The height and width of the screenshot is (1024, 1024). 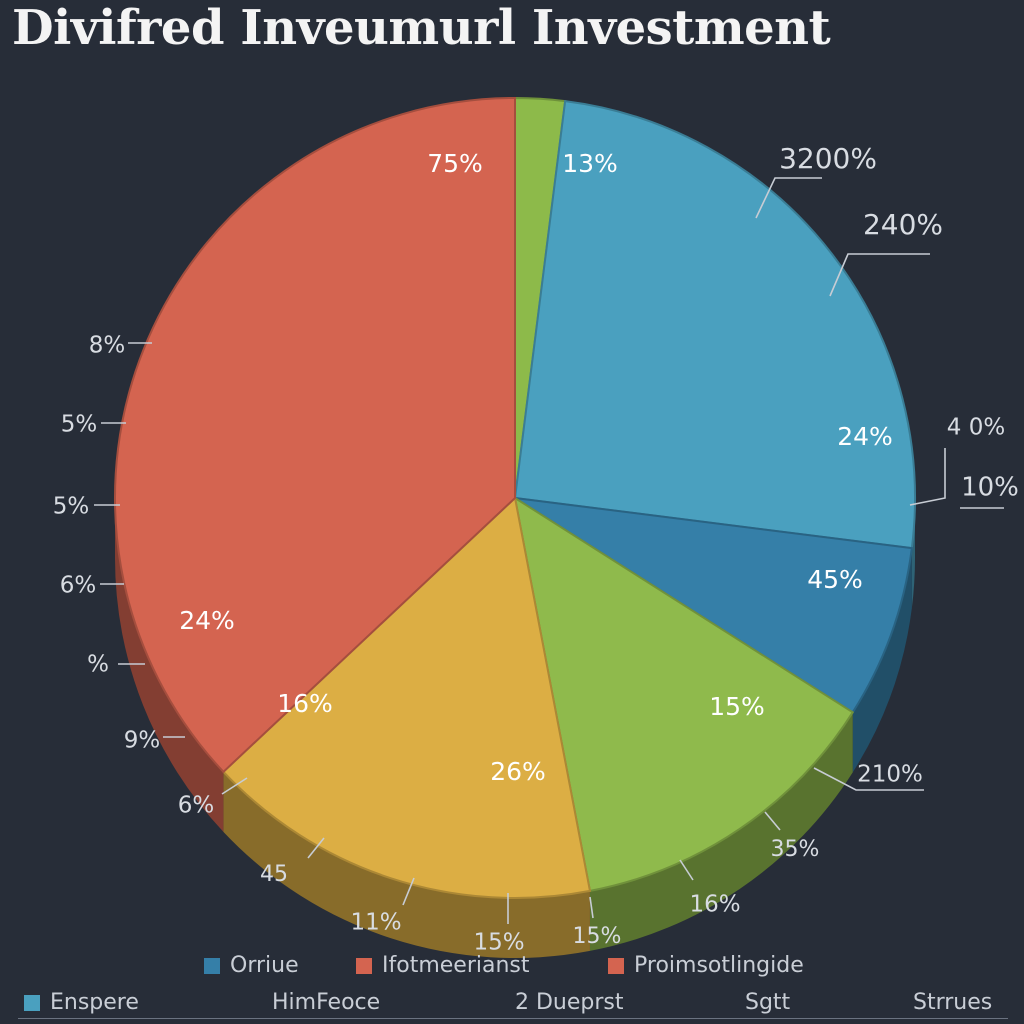 I want to click on slice-label-7: 24%, so click(x=207, y=620).